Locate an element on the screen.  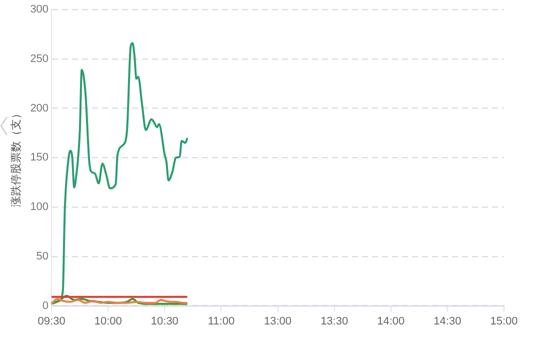
y-axis-title: 涨跌停股票数（支） is located at coordinates (16, 158).